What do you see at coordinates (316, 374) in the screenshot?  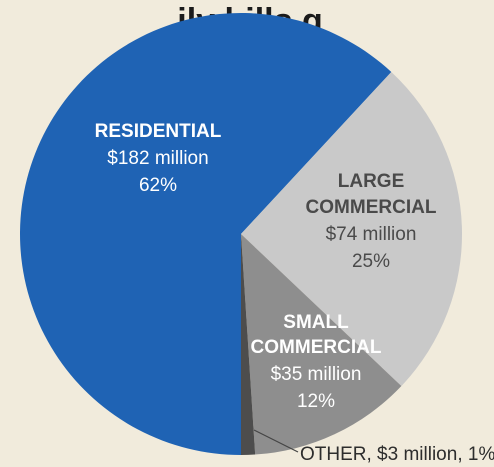 I see `small-commercial-amount-label: $35 million` at bounding box center [316, 374].